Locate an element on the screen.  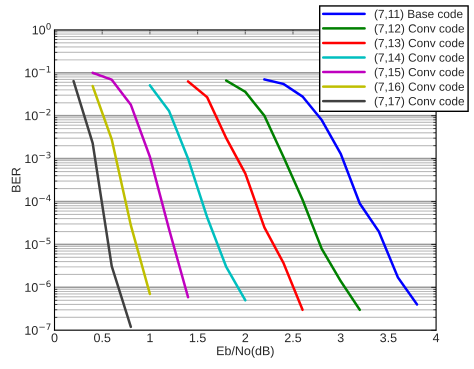
y-tick-label: 10$^{0}$ is located at coordinates (41, 28).